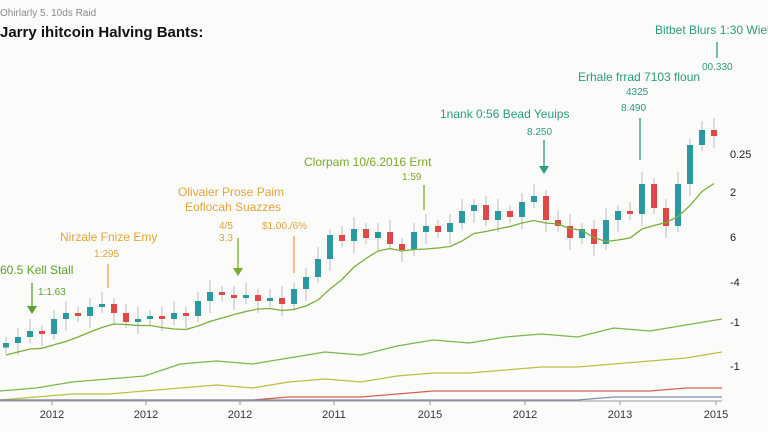  I want to click on y-tick-label: 6, so click(733, 238).